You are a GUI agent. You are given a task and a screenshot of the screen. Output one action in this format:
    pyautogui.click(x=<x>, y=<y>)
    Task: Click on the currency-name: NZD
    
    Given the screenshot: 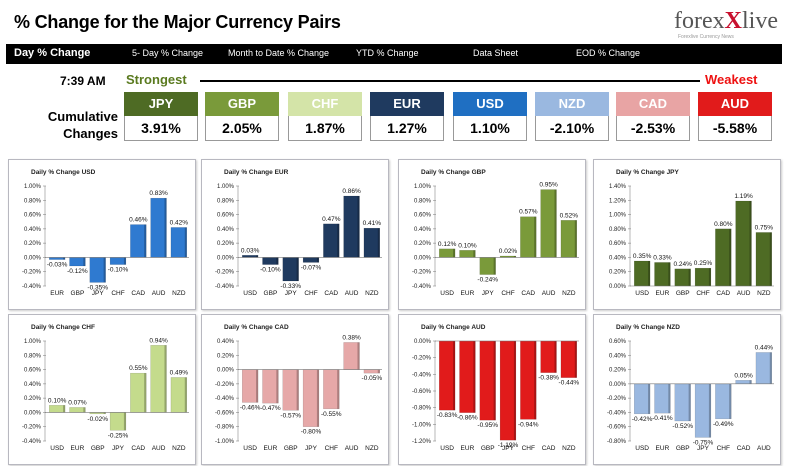 What is the action you would take?
    pyautogui.click(x=572, y=104)
    